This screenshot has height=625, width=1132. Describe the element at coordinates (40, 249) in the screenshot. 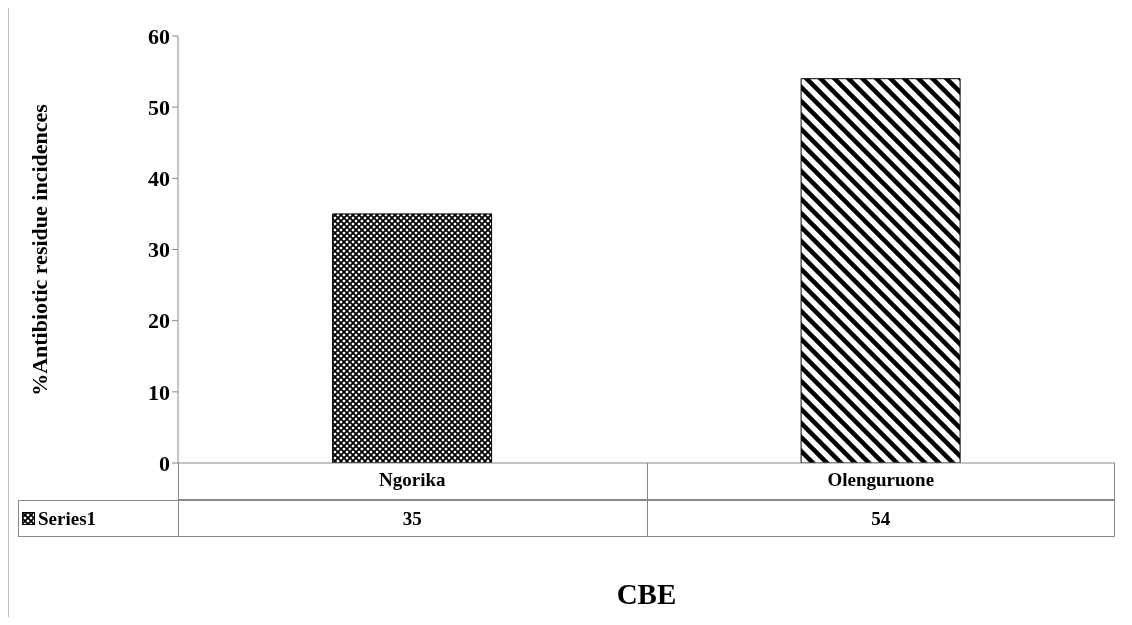

I see `y-axis-title: %Antibiotic residue incidences` at that location.